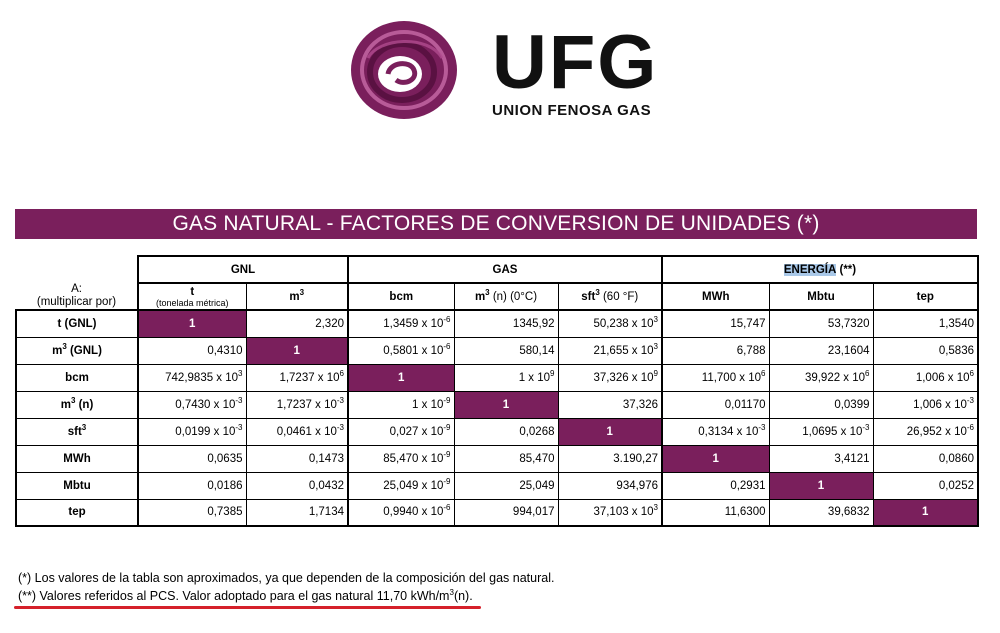 This screenshot has height=633, width=1000. What do you see at coordinates (74, 431) in the screenshot?
I see `row-header-label: sft` at bounding box center [74, 431].